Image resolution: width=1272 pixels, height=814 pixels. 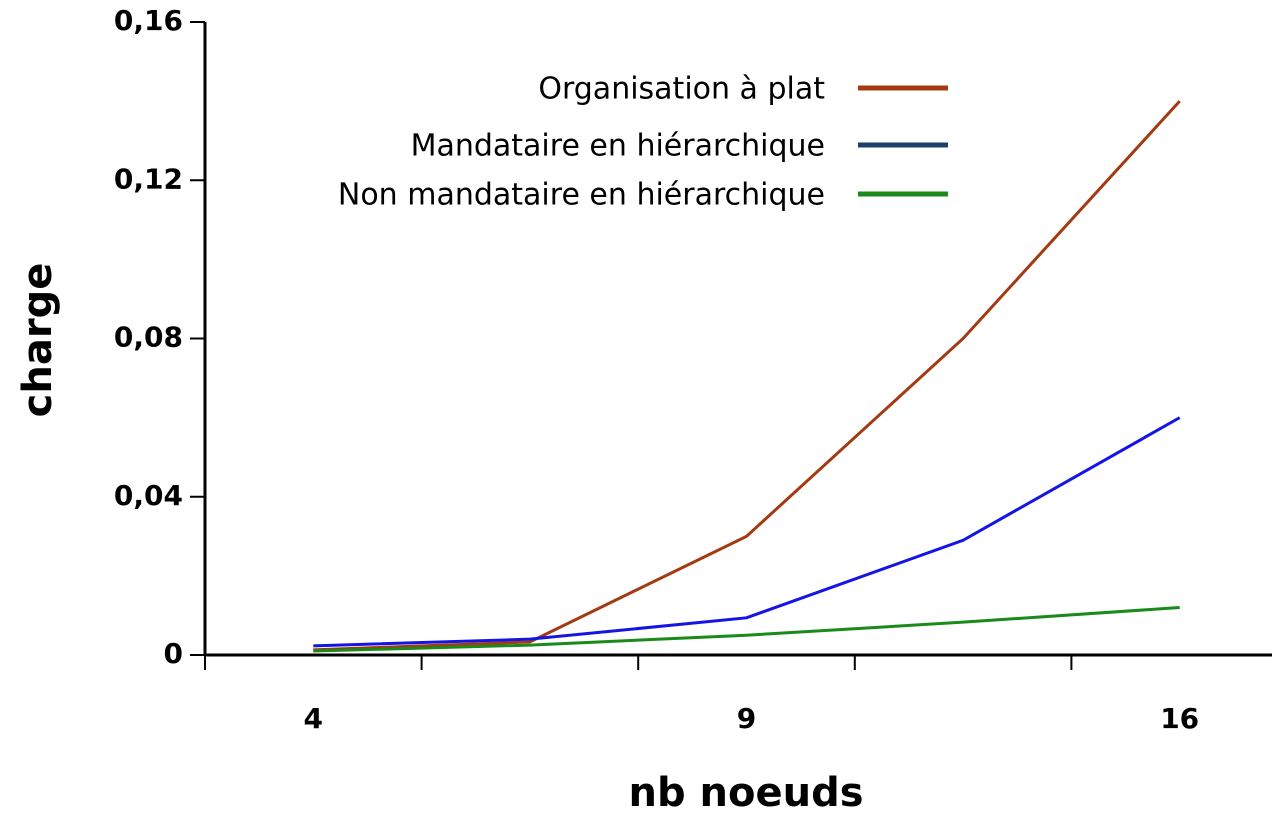 I want to click on x-axis-title: nb noeuds, so click(x=745, y=792).